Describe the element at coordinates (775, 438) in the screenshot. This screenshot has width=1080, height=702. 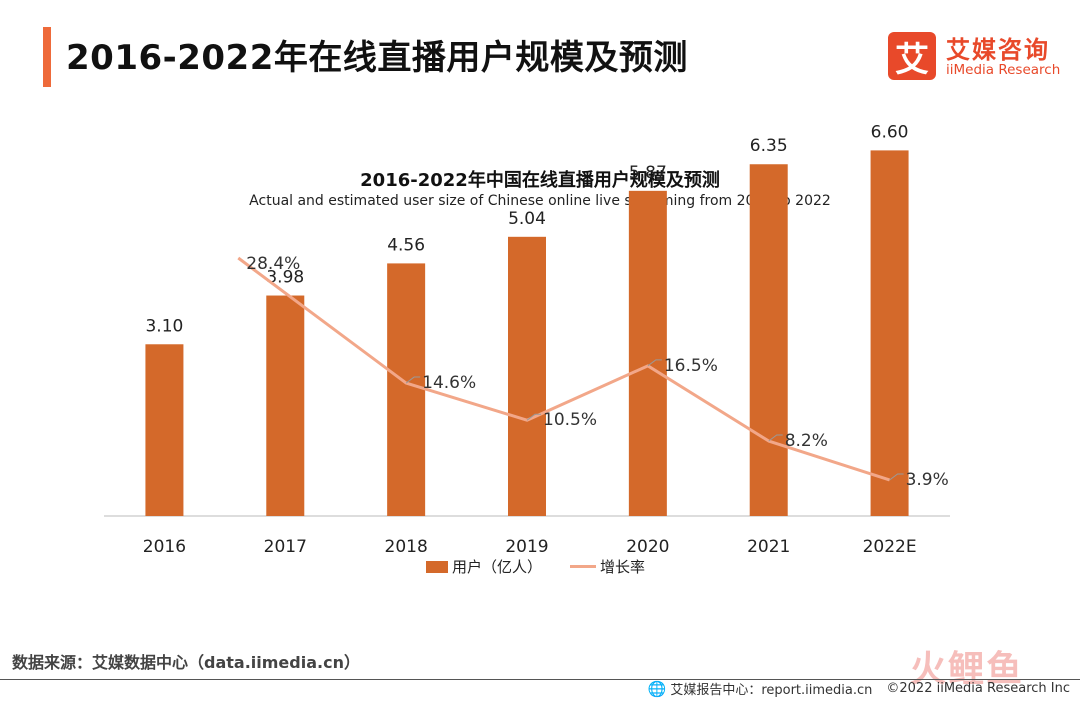
I see `growth-leader-2021` at that location.